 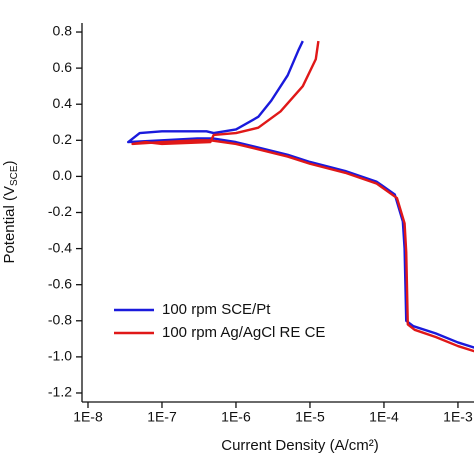 What do you see at coordinates (60, 211) in the screenshot?
I see `y-tick-label: -0.2` at bounding box center [60, 211].